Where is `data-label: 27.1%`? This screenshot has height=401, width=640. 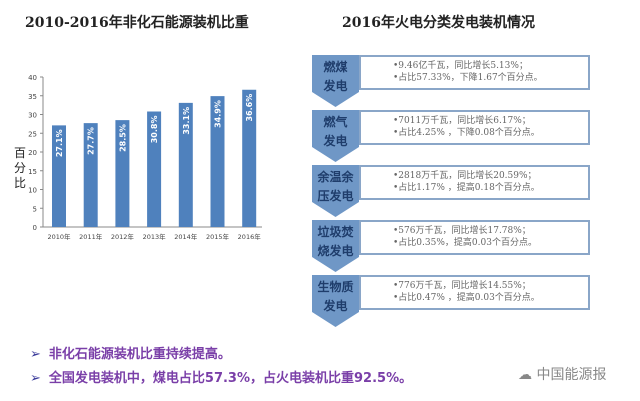 data-label: 27.1% is located at coordinates (59, 143).